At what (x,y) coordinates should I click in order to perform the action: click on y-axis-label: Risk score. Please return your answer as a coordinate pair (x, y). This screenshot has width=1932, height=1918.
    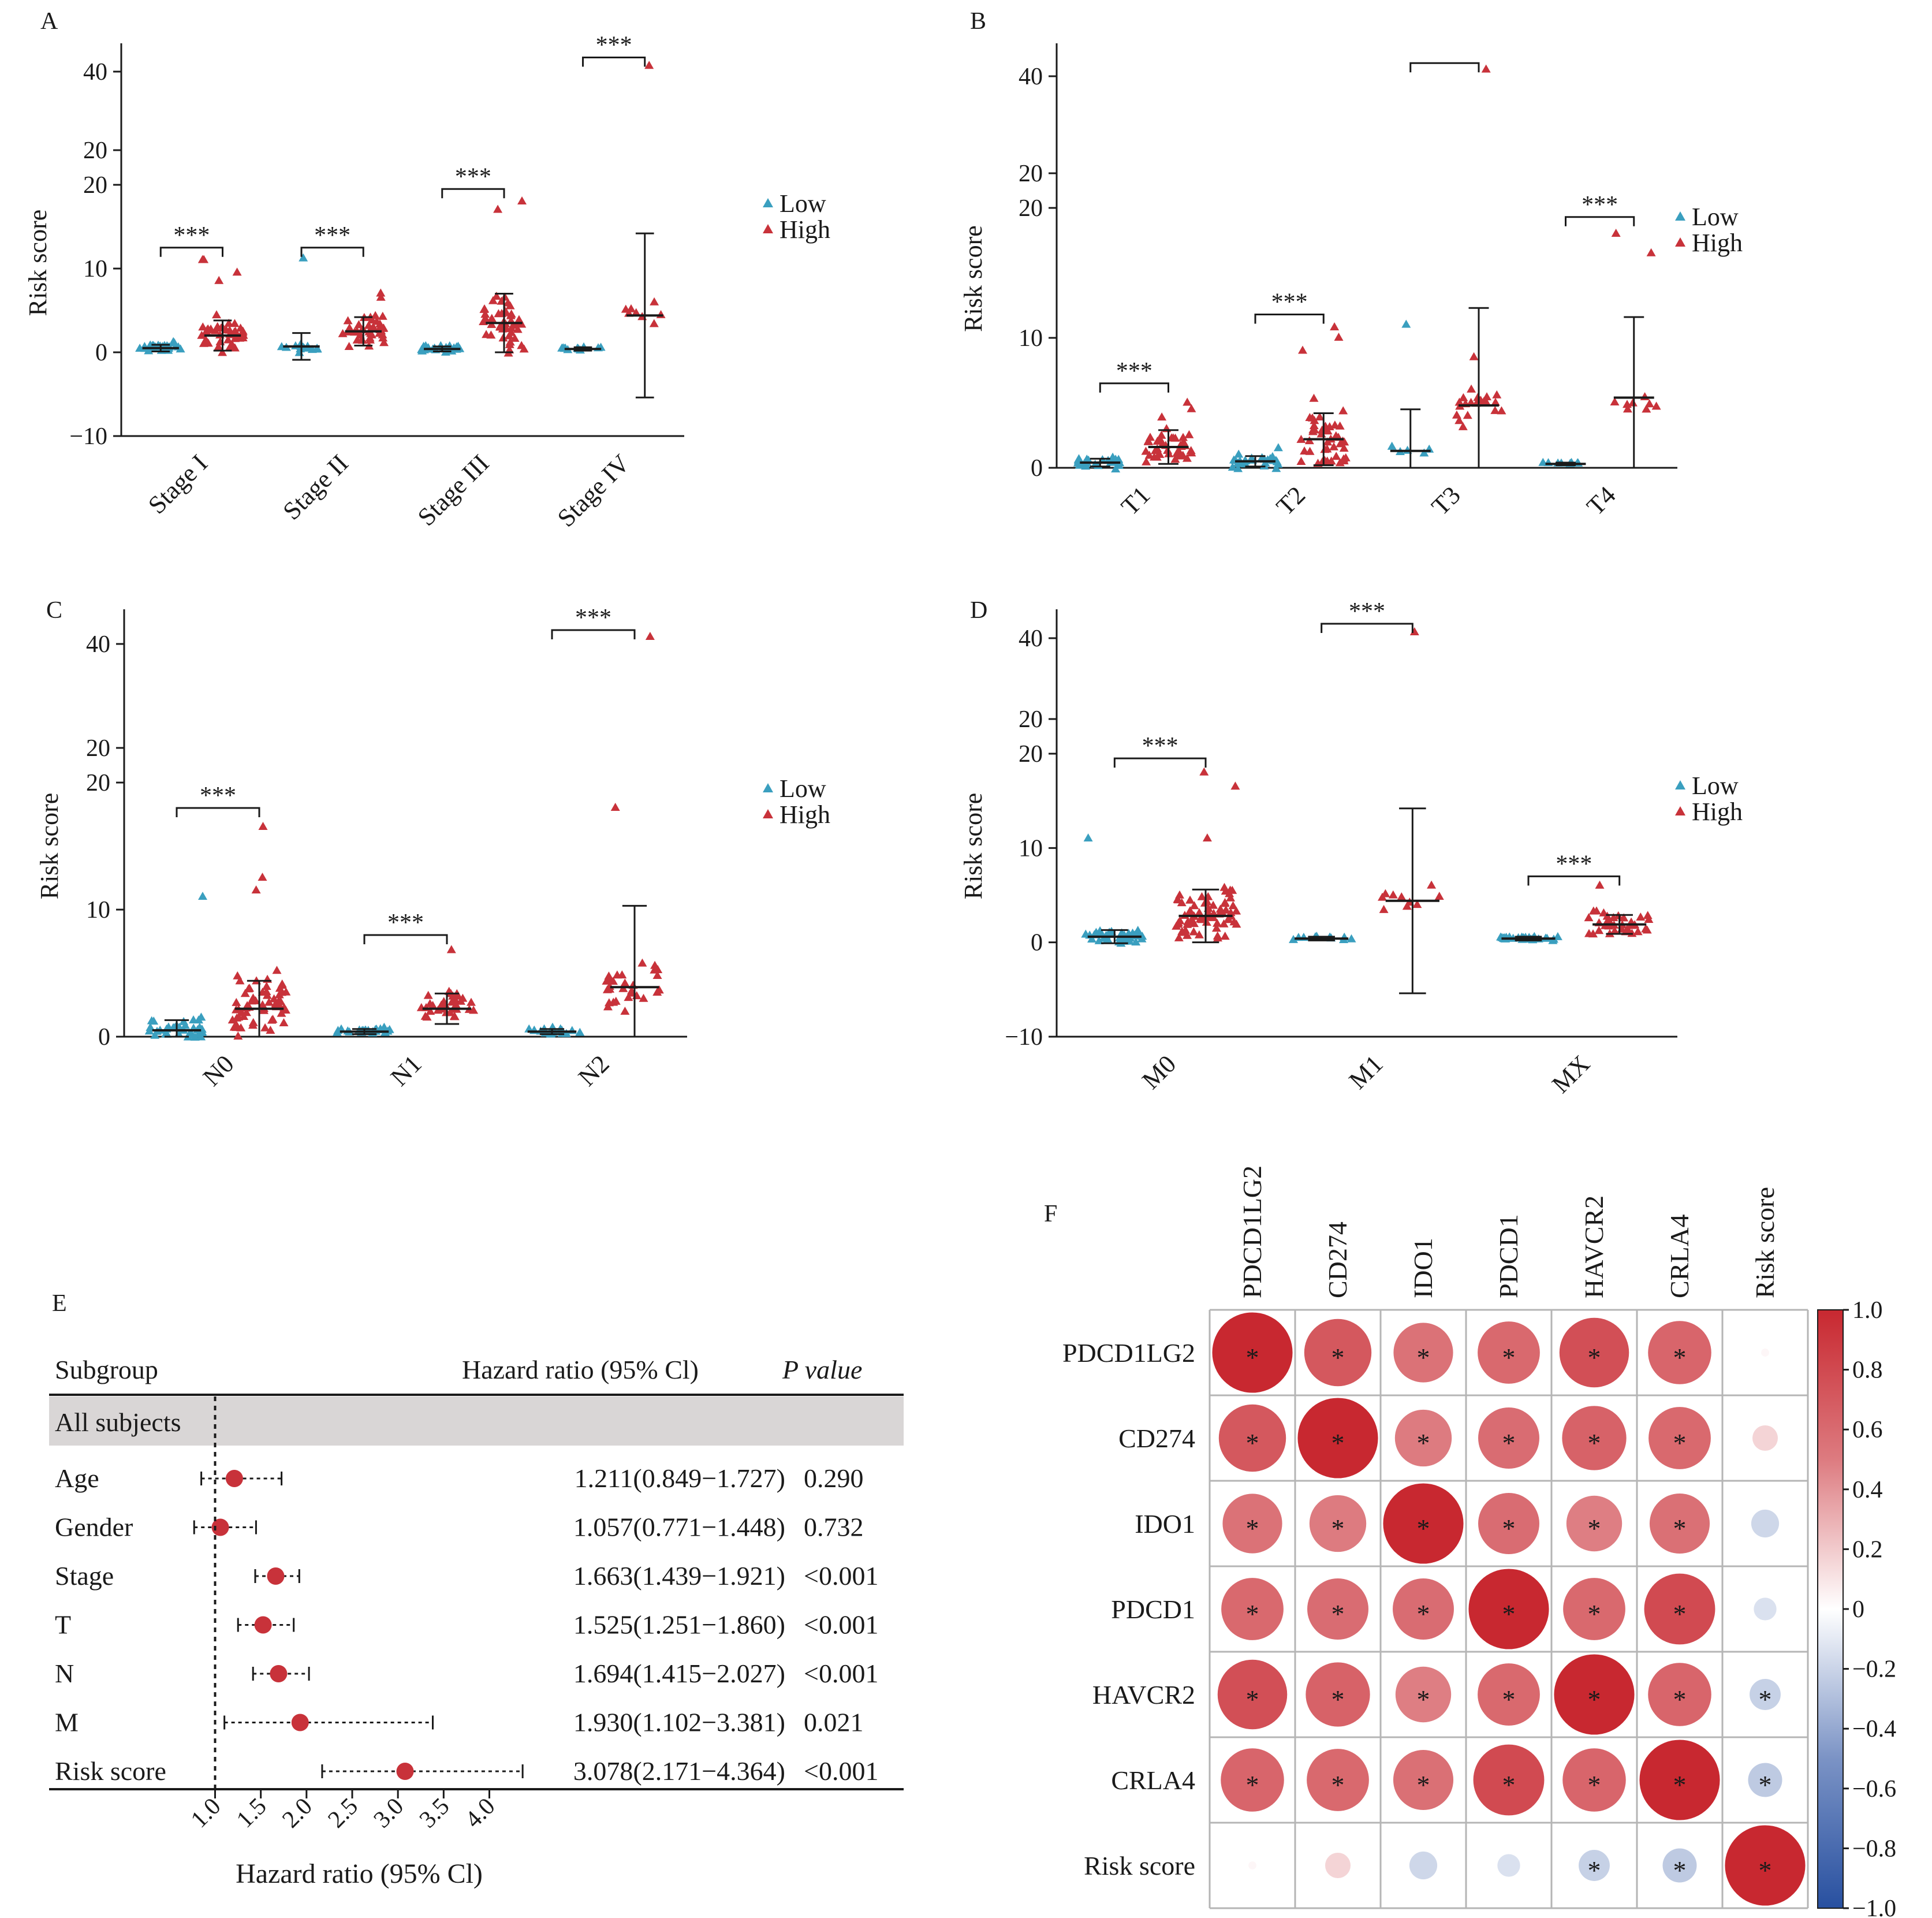
    Looking at the image, I should click on (38, 263).